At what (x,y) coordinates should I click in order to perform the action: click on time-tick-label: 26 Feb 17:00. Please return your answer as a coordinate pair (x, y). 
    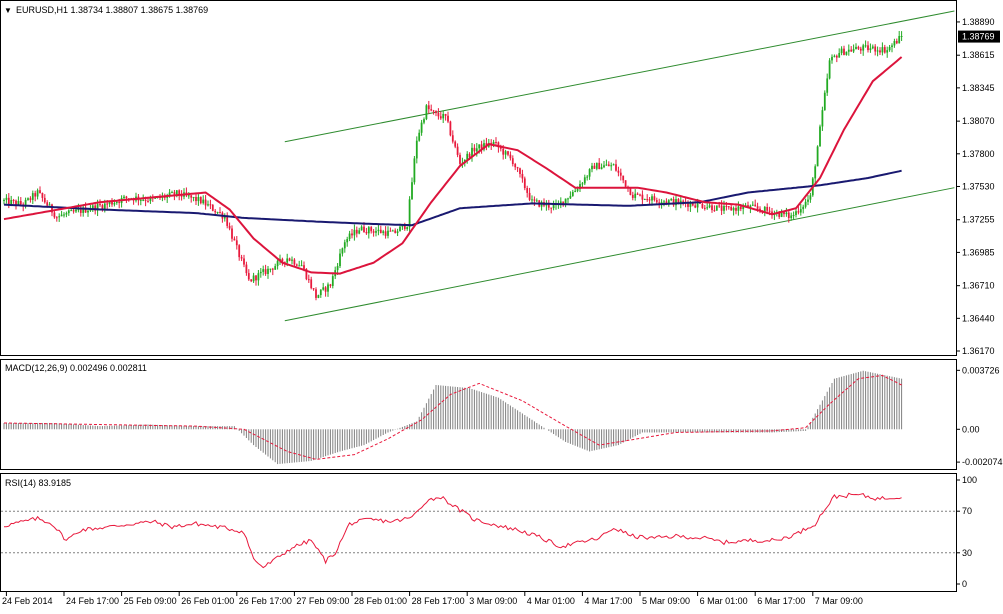
    Looking at the image, I should click on (265, 601).